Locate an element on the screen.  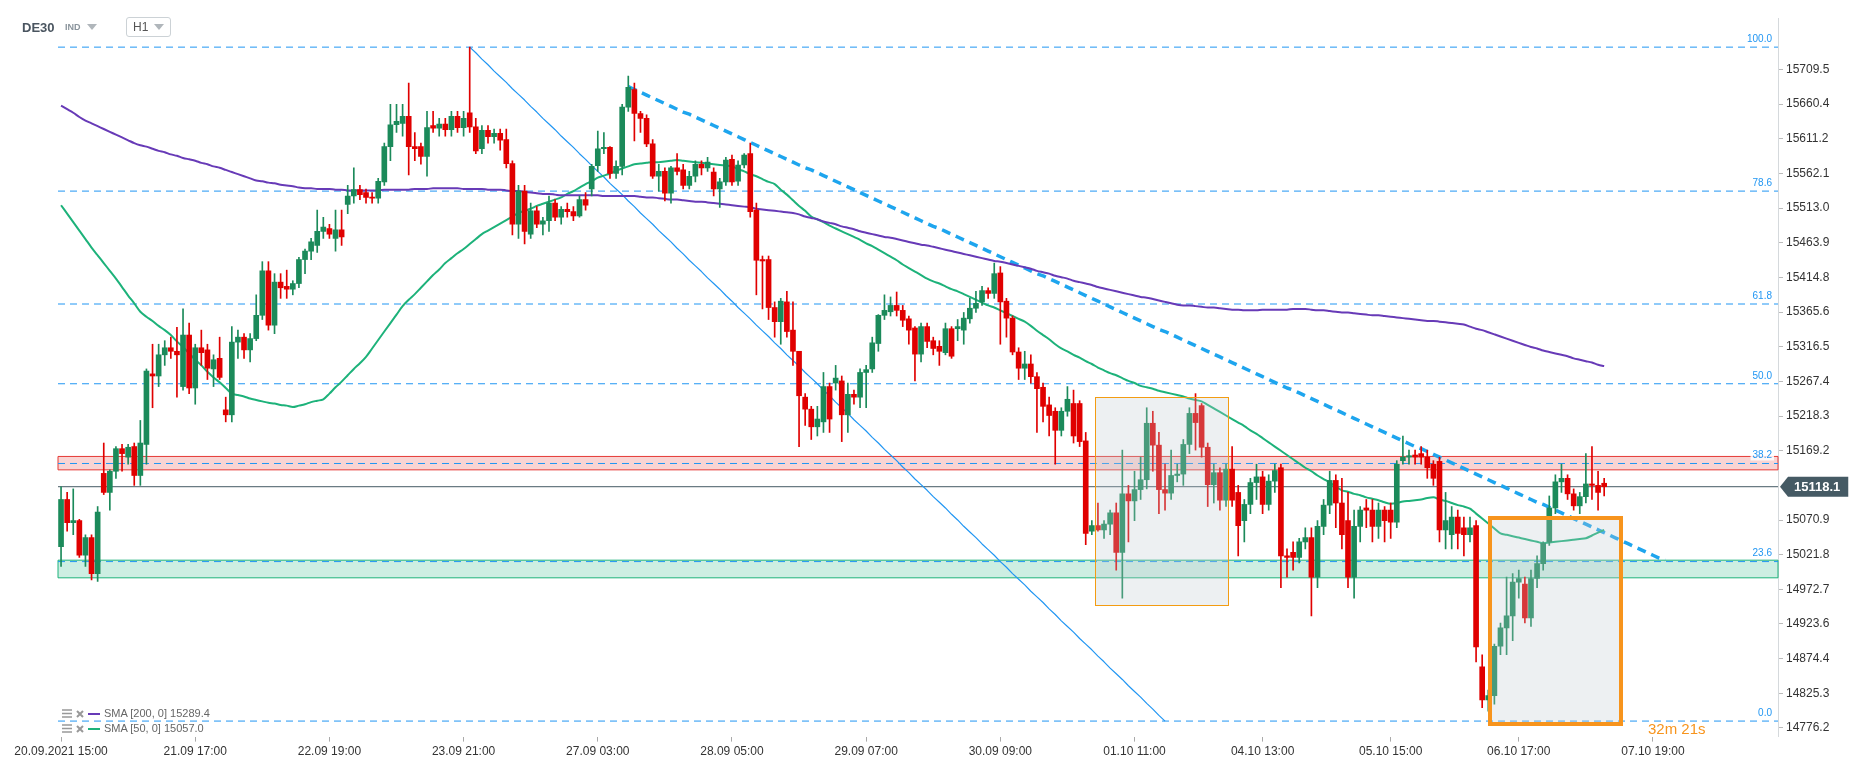
annotation: 50.0 is located at coordinates (1762, 375).